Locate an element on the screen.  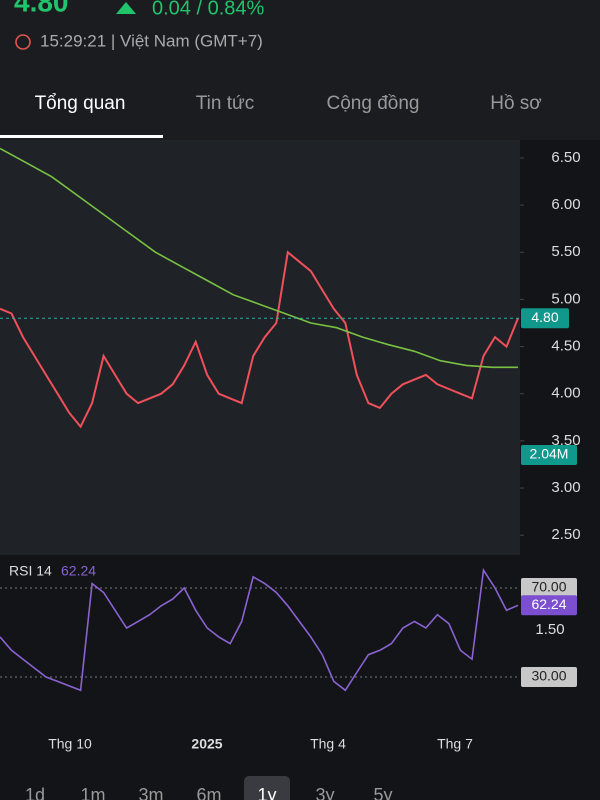
timeframe: 5y is located at coordinates (382, 792).